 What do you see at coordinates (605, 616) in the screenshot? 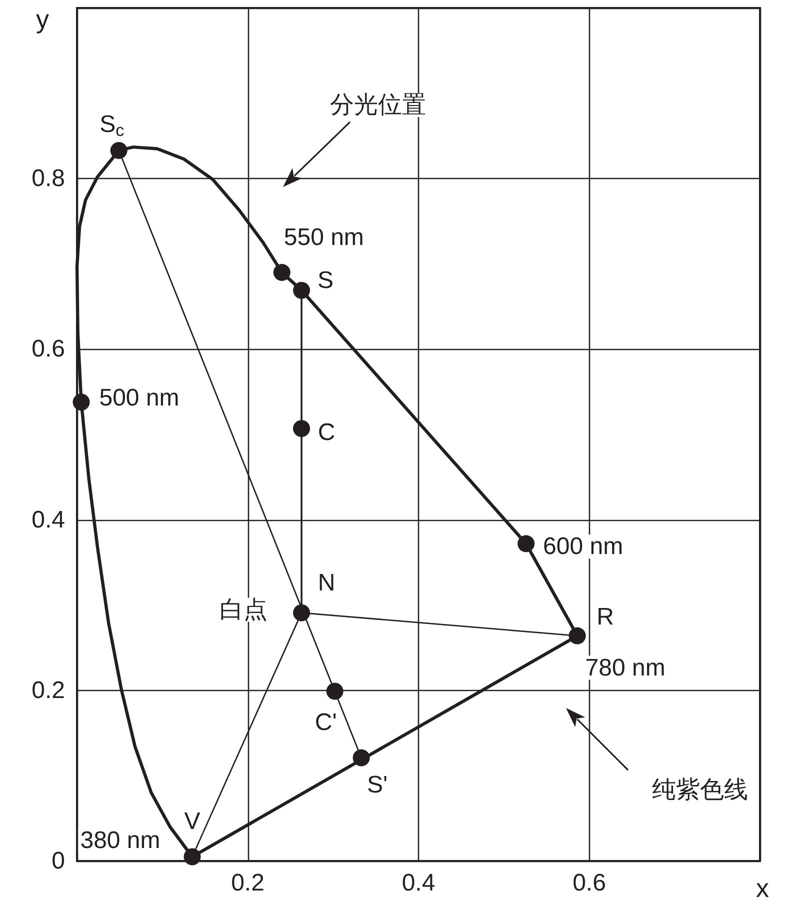
I see `annotation: R` at bounding box center [605, 616].